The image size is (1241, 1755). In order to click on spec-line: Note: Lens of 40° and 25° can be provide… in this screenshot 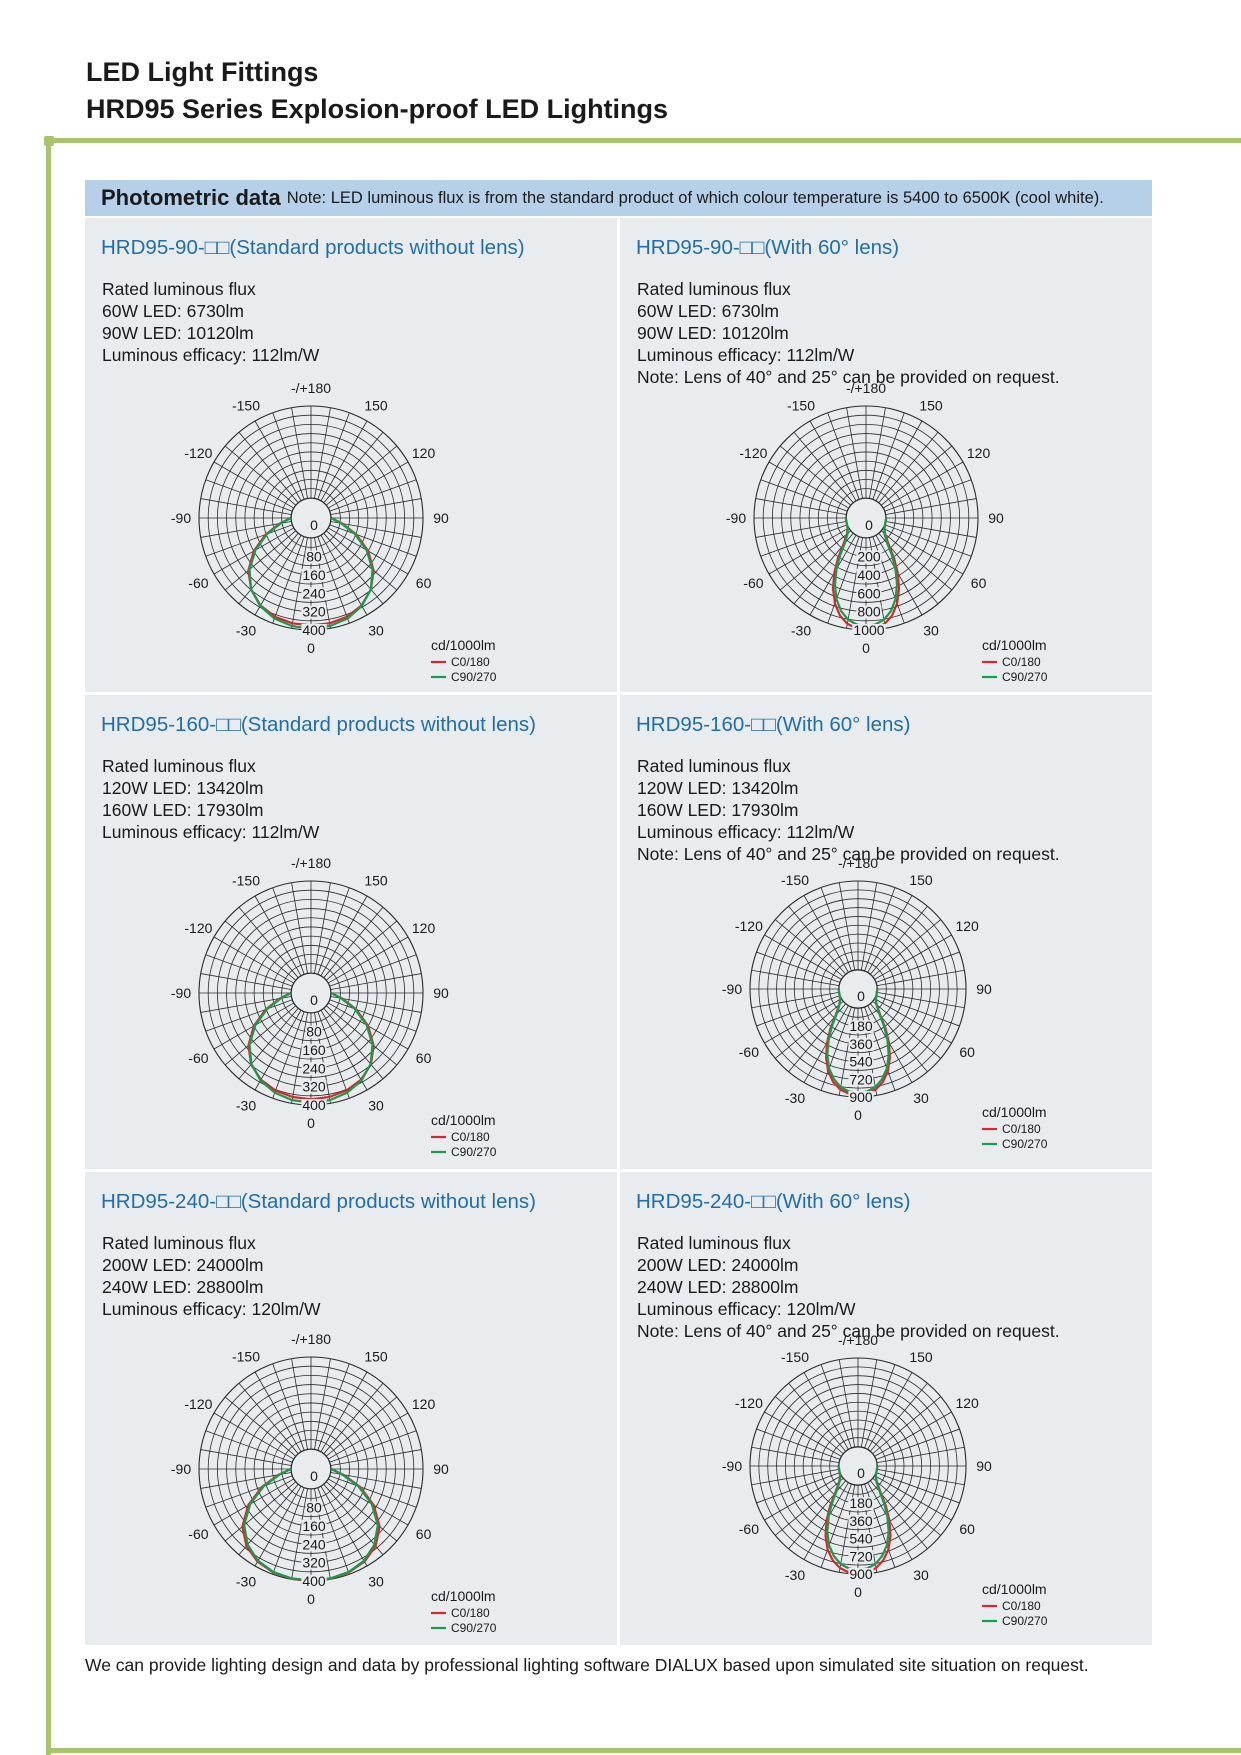, I will do `click(848, 1331)`.